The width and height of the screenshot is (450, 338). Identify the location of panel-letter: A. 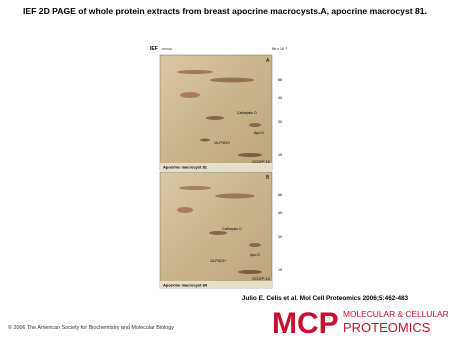
(268, 61).